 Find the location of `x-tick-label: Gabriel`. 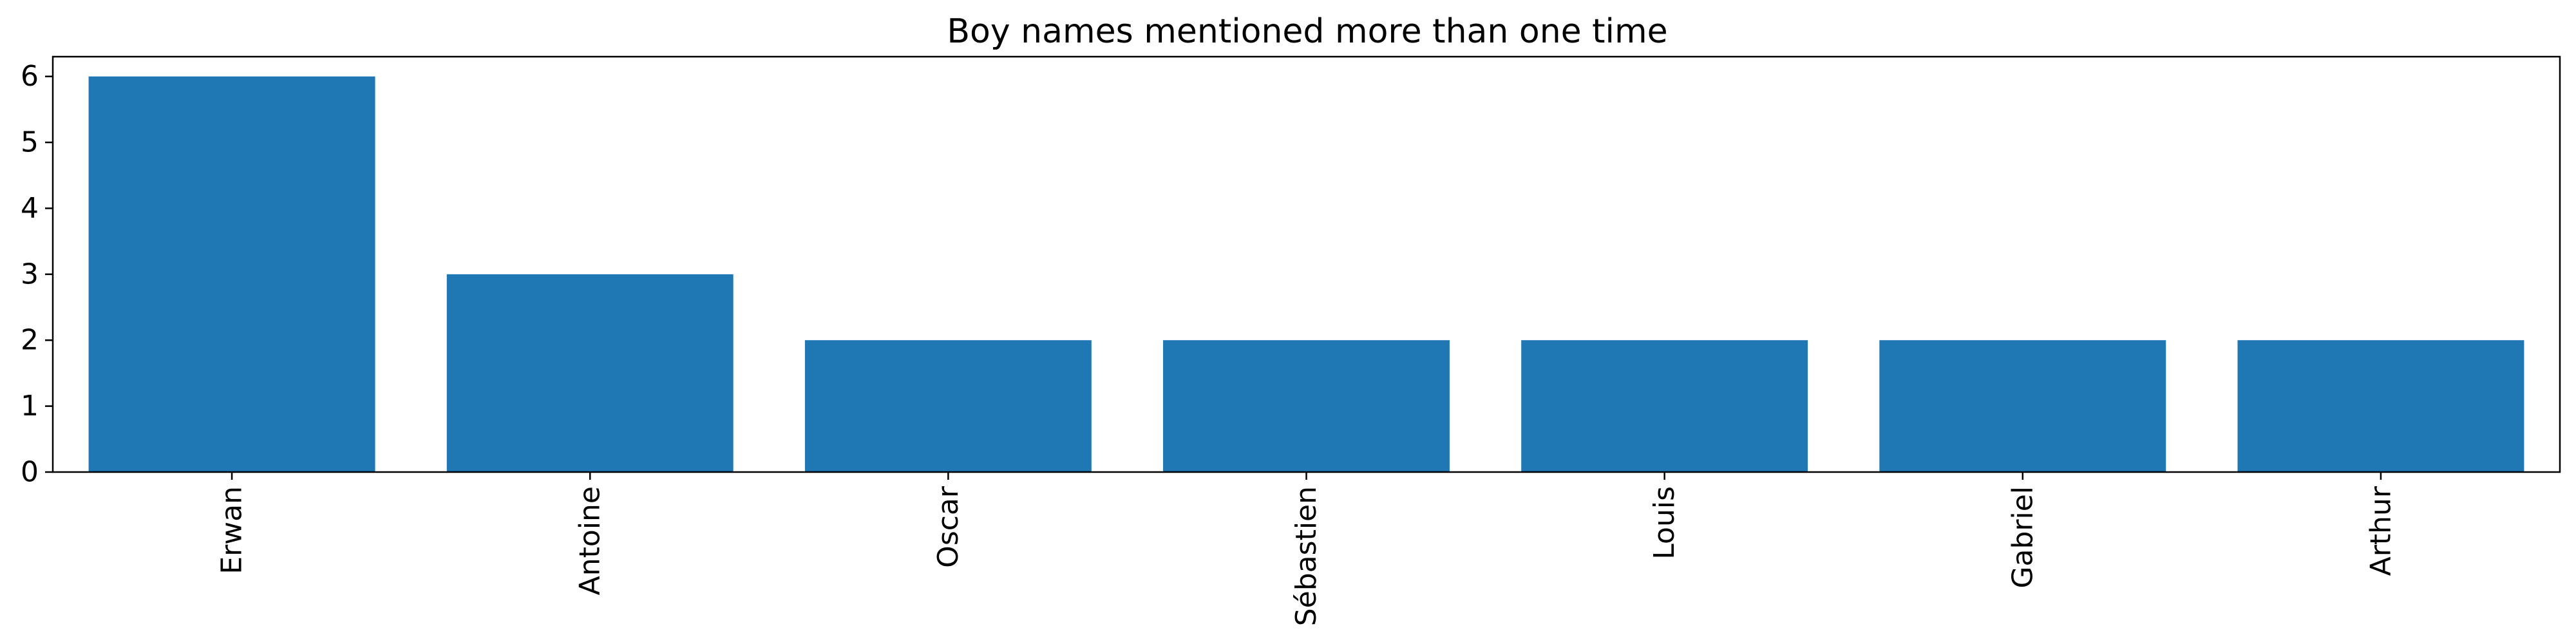

x-tick-label: Gabriel is located at coordinates (2022, 538).